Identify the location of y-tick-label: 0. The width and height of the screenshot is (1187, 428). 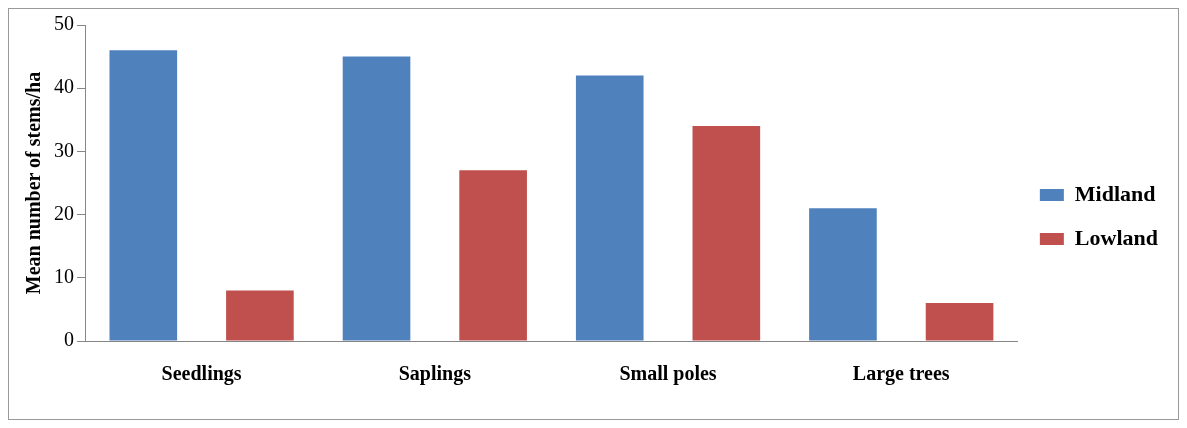
(69, 339).